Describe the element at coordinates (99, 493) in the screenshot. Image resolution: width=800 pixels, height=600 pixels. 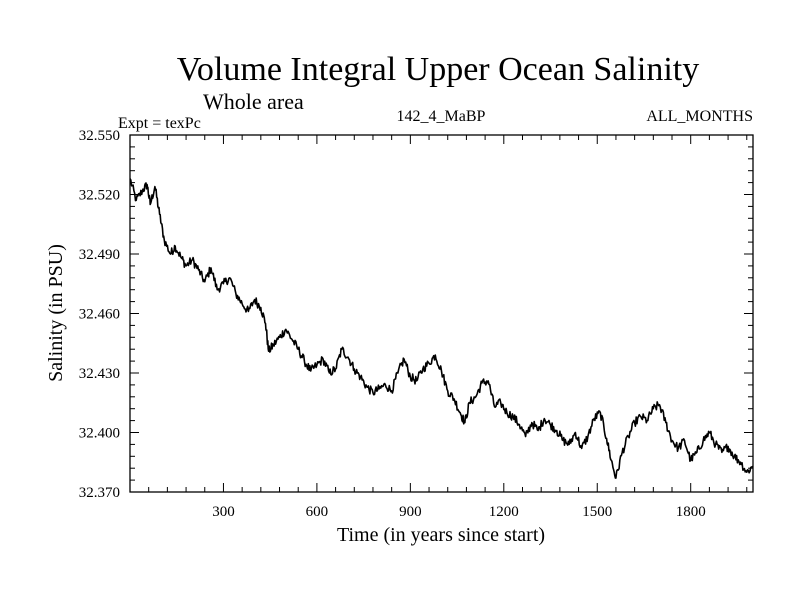
I see `y-tick-label: 32.370` at that location.